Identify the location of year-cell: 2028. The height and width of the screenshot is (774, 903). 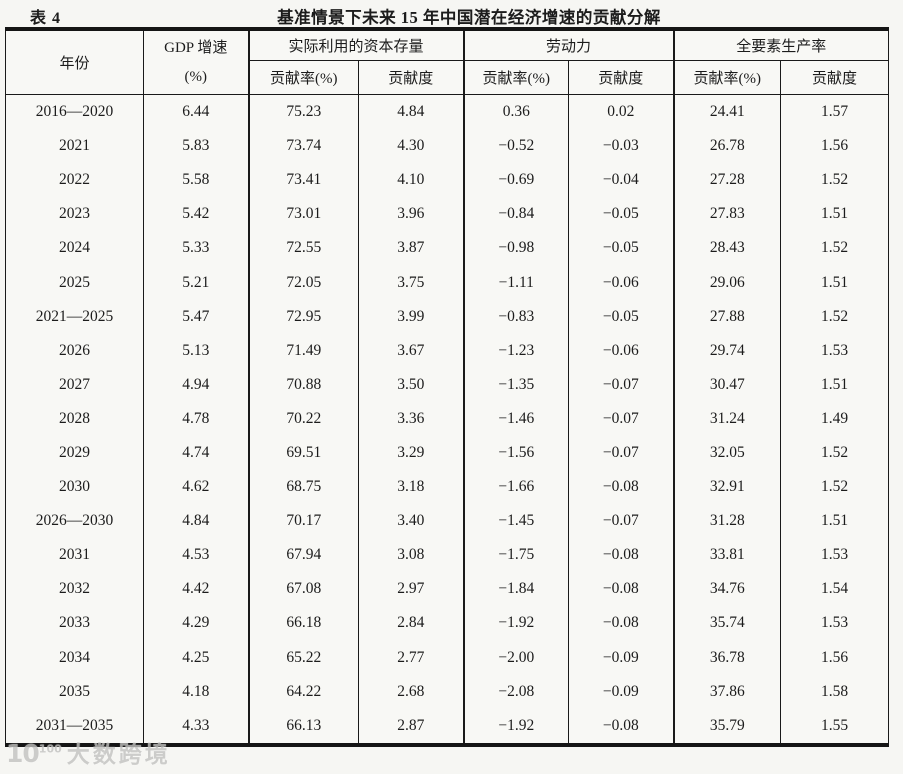
(74, 418).